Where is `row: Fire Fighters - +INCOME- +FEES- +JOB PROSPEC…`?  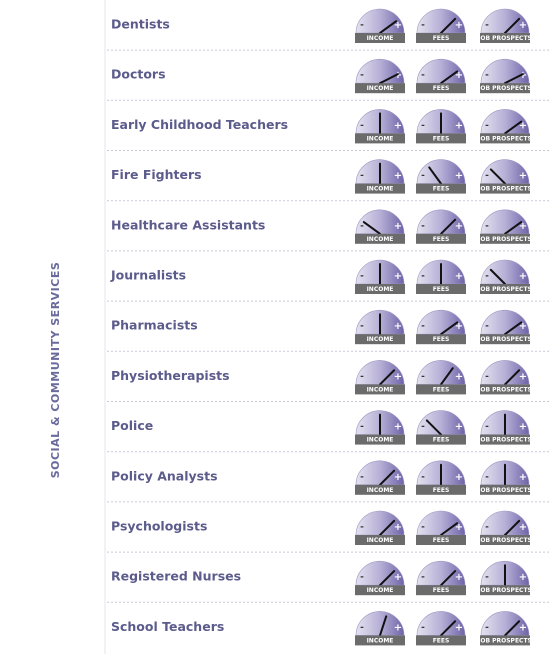 row: Fire Fighters - +INCOME- +FEES- +JOB PROSPEC… is located at coordinates (328, 172).